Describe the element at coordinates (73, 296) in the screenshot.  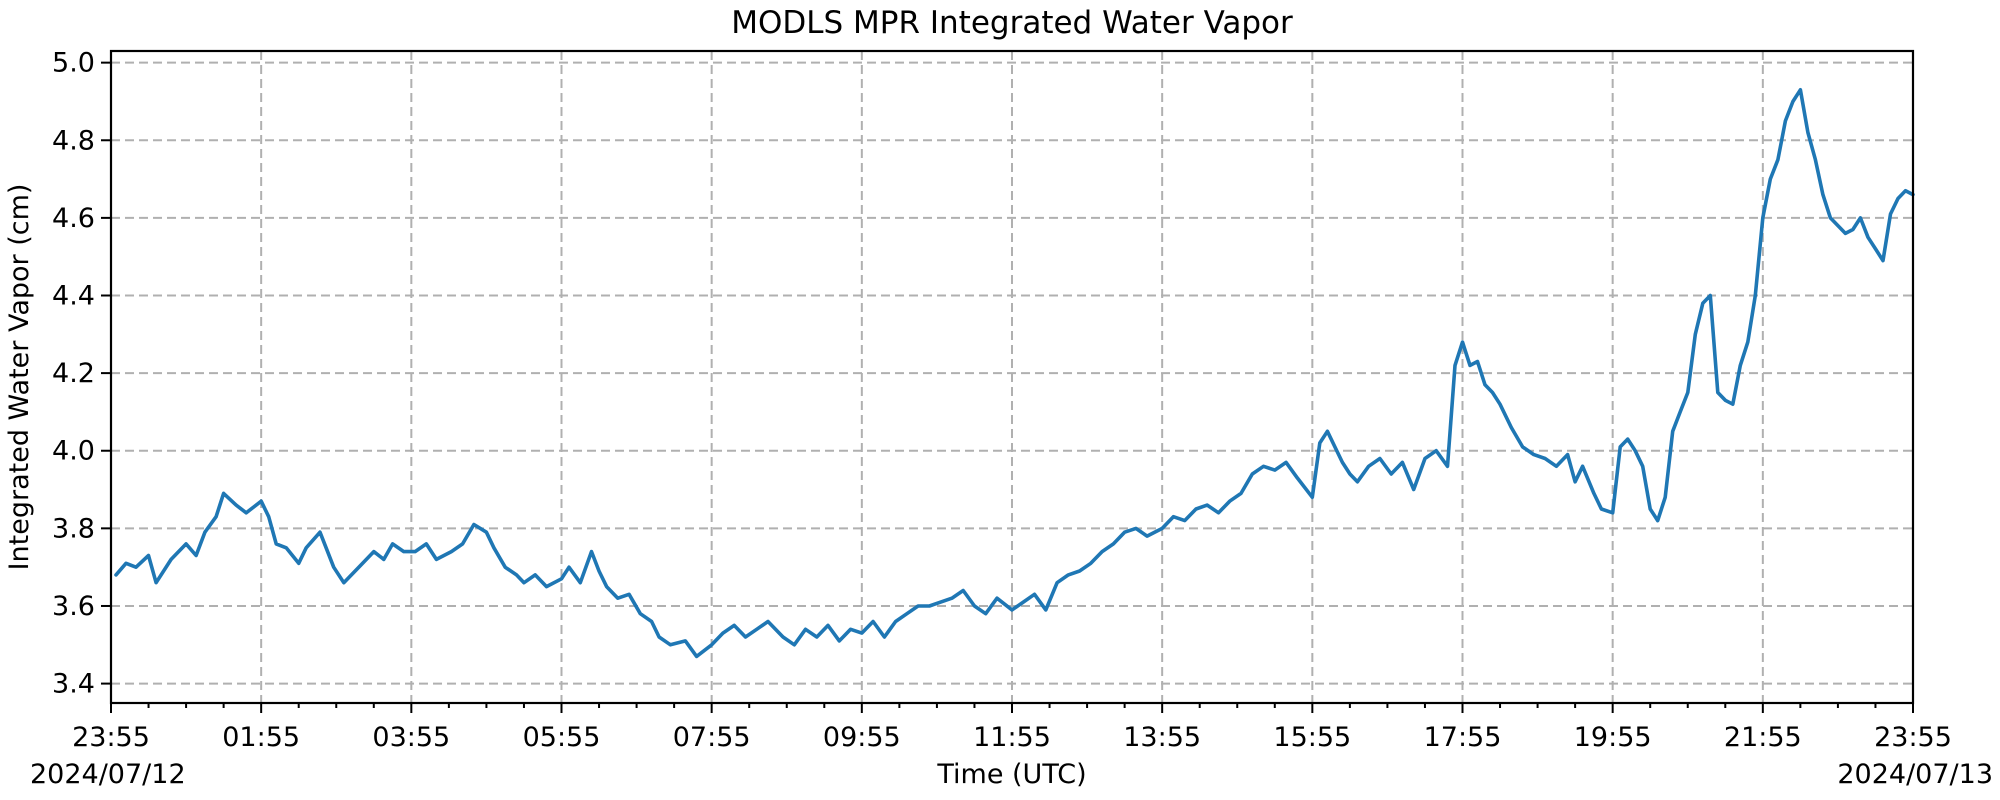
I see `y-tick-label: 4.4` at that location.